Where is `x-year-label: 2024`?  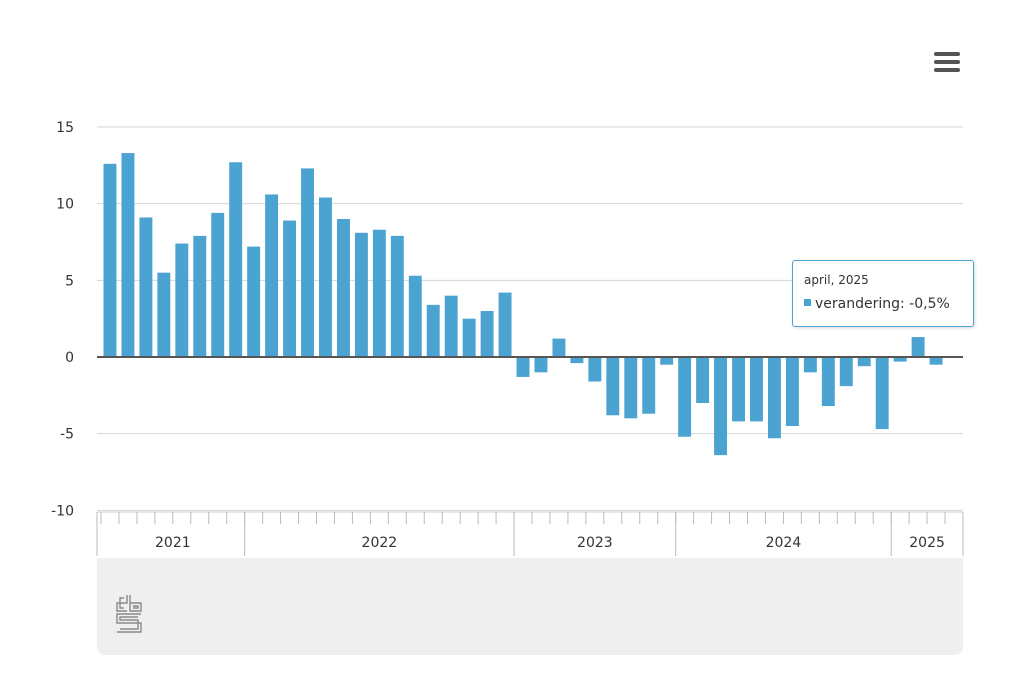 x-year-label: 2024 is located at coordinates (784, 543).